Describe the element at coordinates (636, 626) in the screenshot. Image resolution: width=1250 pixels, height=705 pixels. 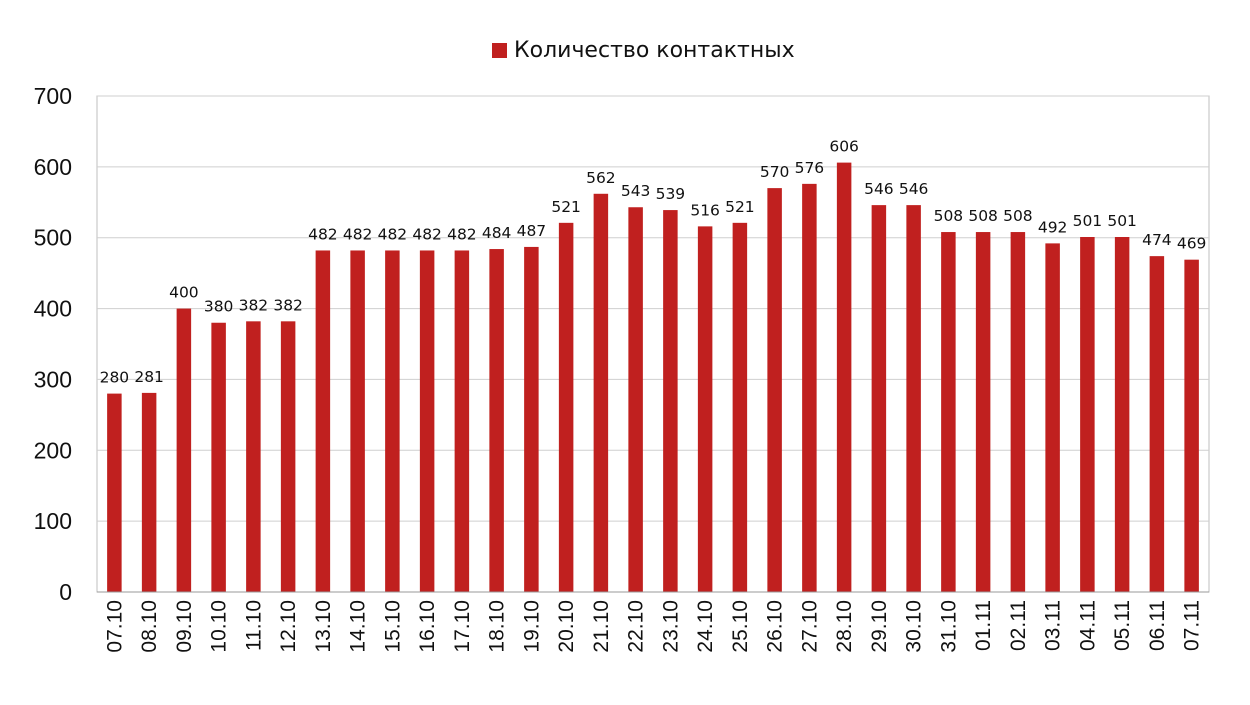
I see `x-tick-label: 22.10` at that location.